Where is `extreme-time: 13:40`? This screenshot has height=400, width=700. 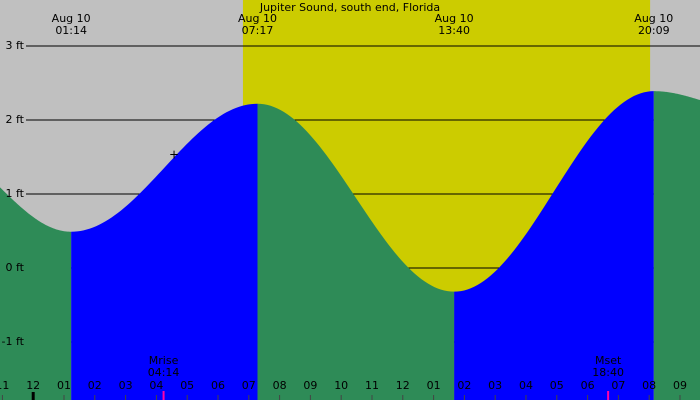 extreme-time: 13:40 is located at coordinates (454, 30).